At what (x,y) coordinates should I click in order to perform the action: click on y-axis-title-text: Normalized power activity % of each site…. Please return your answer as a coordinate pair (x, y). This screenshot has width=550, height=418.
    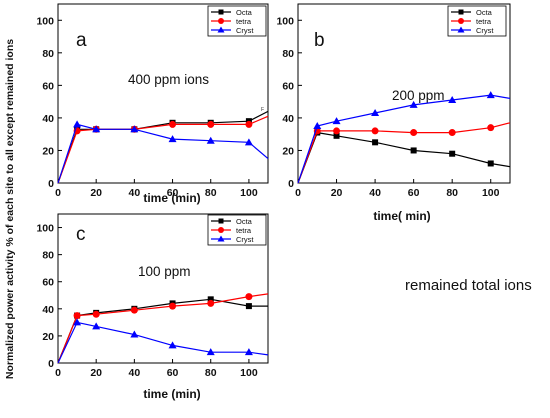
    Looking at the image, I should click on (10, 209).